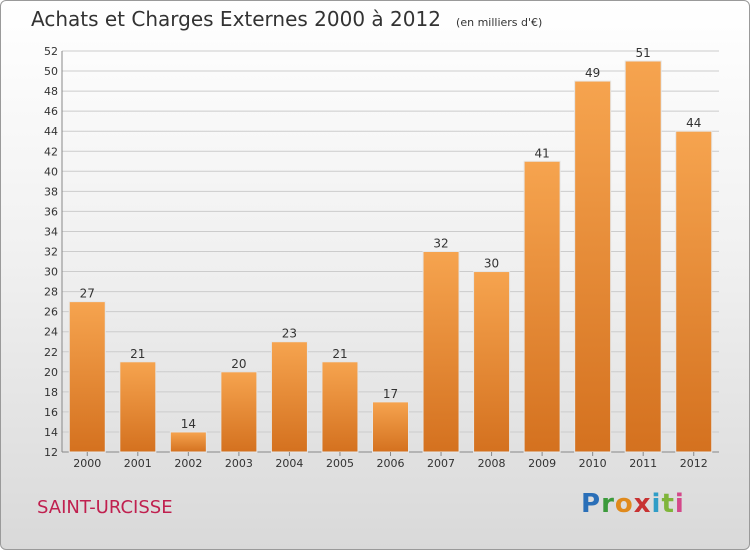  I want to click on y-tick-label: 26, so click(51, 312).